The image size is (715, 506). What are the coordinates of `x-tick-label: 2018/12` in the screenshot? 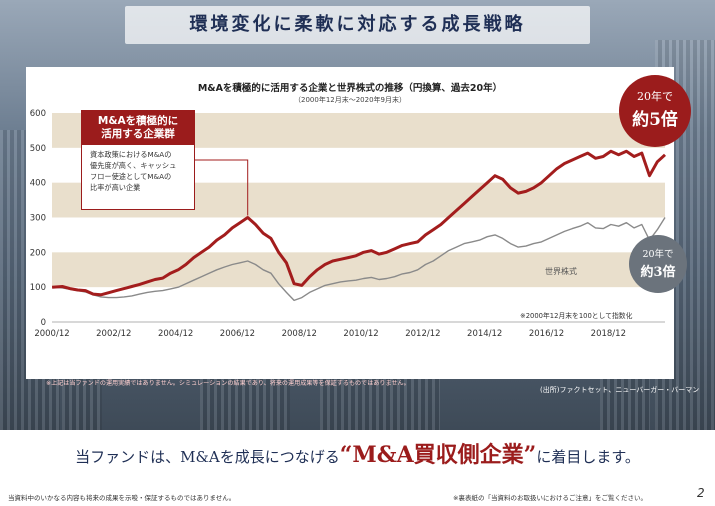 It's located at (608, 334).